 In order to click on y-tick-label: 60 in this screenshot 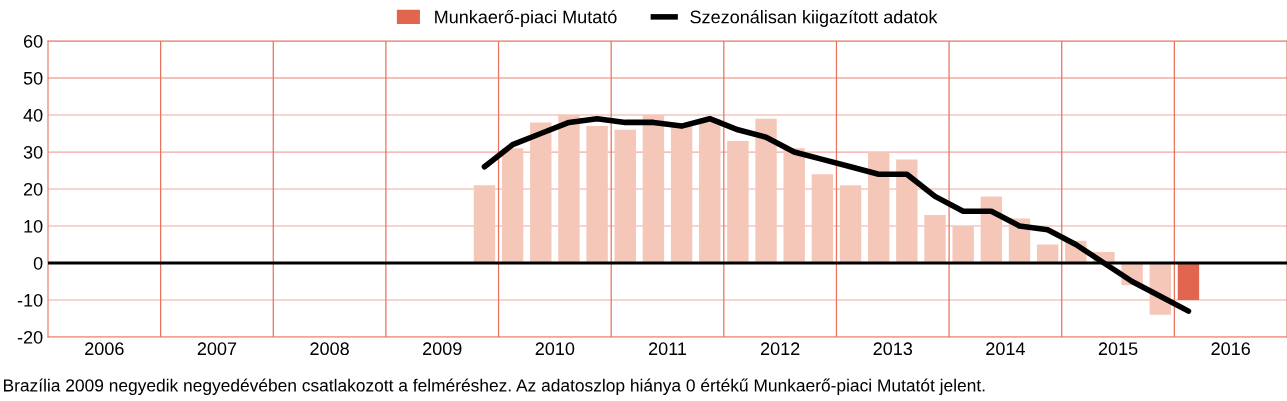, I will do `click(33, 41)`.